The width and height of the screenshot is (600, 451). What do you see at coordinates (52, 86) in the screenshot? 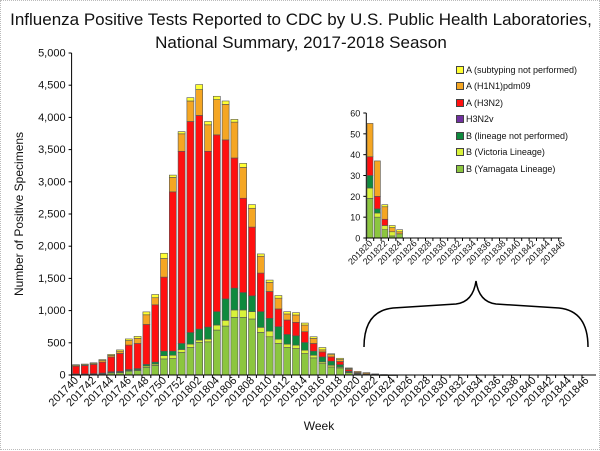
I see `y-tick-label: 4,500` at bounding box center [52, 86].